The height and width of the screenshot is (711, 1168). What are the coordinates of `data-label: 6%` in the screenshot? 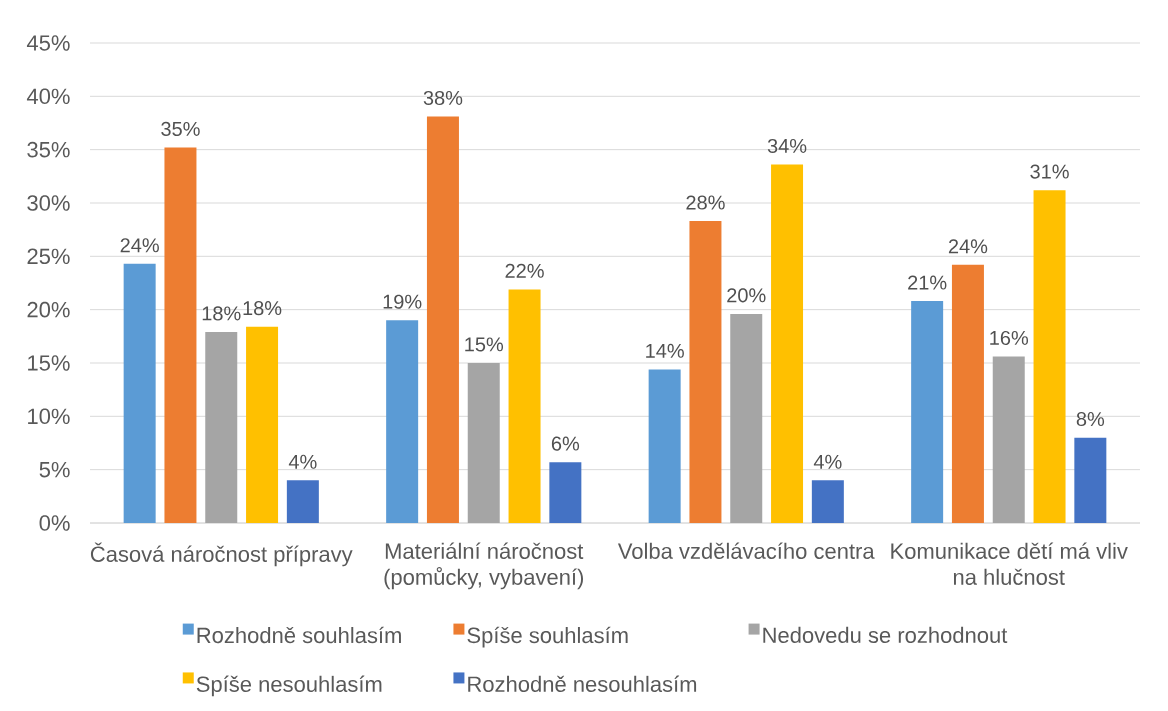 It's located at (565, 443).